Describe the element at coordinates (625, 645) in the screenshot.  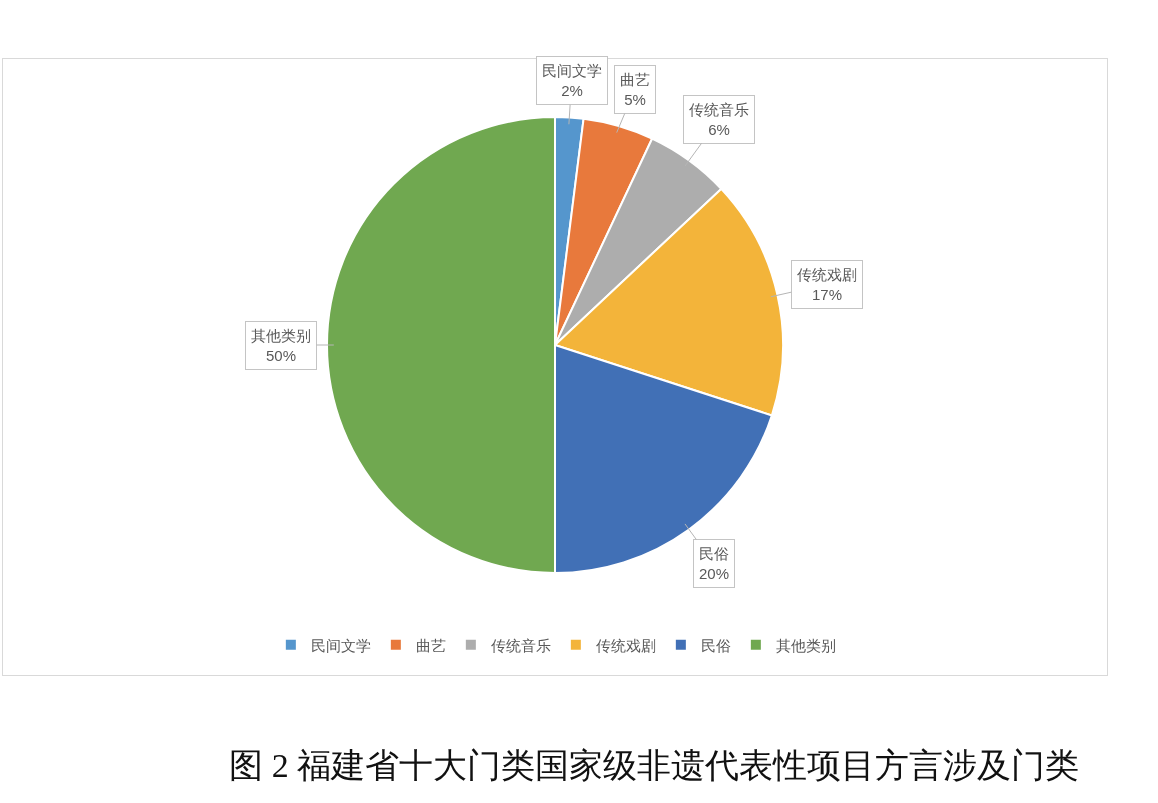
I see `legend-label: 传统戏剧` at that location.